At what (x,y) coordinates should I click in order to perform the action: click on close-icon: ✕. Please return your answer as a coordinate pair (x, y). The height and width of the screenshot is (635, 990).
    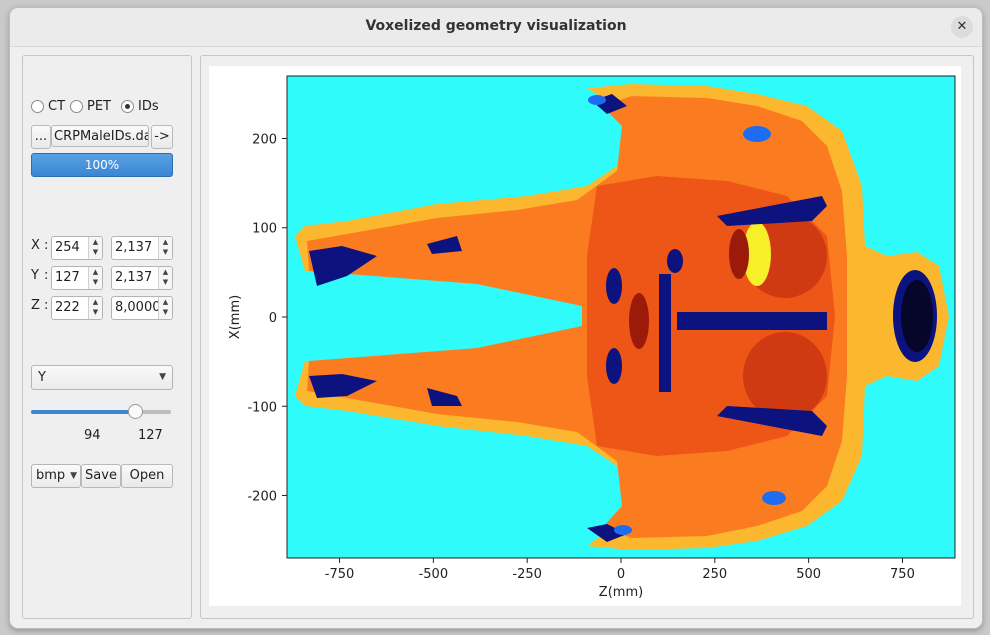
    Looking at the image, I should click on (962, 27).